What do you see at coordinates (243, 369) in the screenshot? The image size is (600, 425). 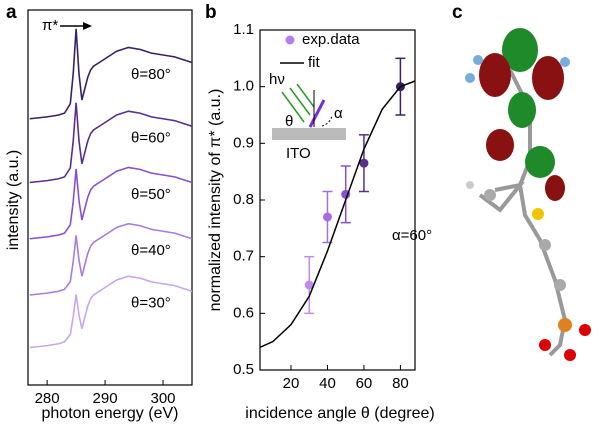 I see `y-tick-label: 0.5` at bounding box center [243, 369].